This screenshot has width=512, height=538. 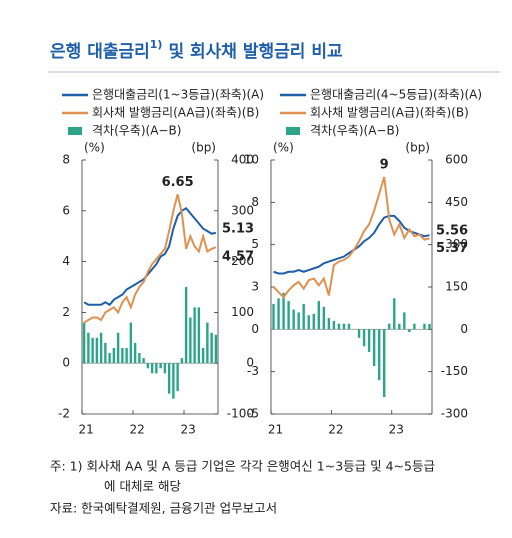 What do you see at coordinates (242, 160) in the screenshot?
I see `y2-tick-label: 400` at bounding box center [242, 160].